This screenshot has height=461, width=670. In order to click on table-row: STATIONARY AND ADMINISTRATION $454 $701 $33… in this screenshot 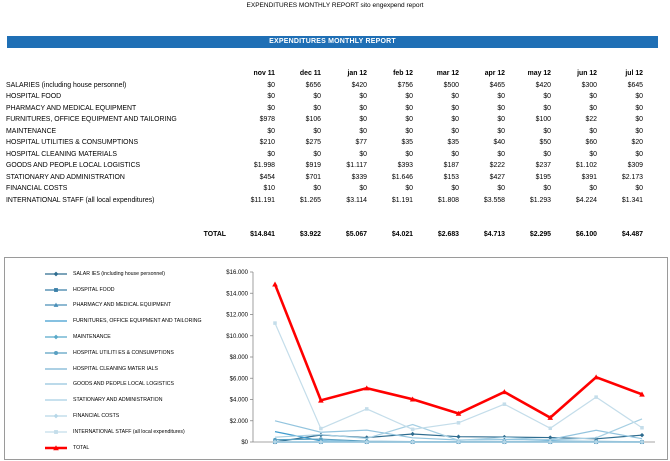, I will do `click(324, 178)`.